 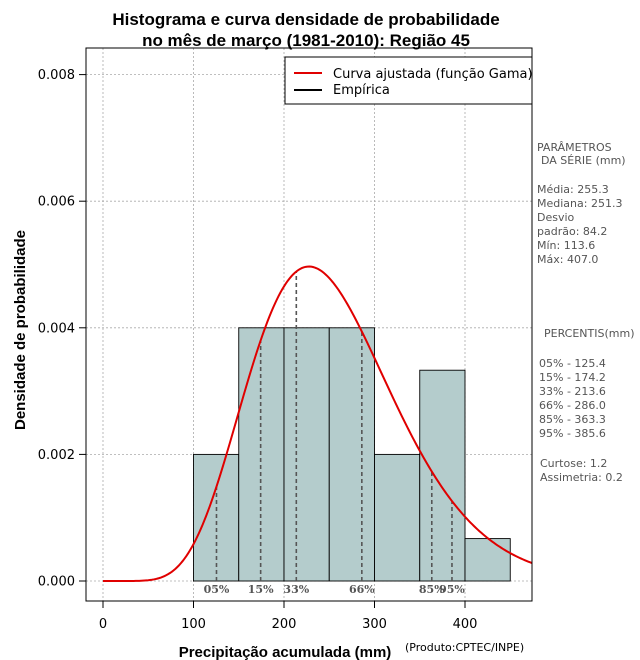 I want to click on percentile-marker-label: 05%, so click(x=217, y=589).